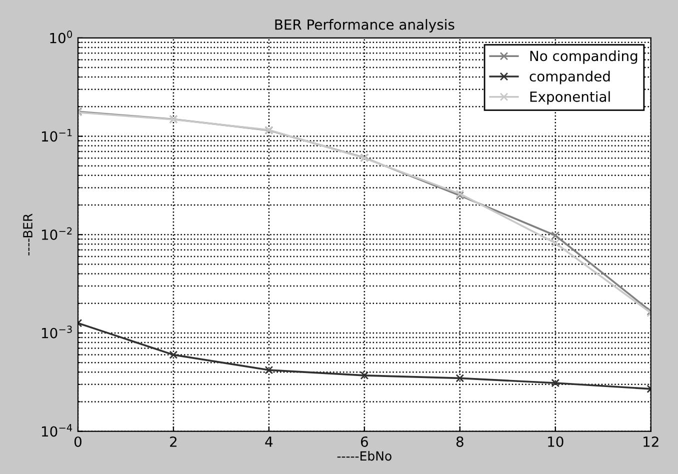  Describe the element at coordinates (78, 441) in the screenshot. I see `x-tick-label: 0` at that location.